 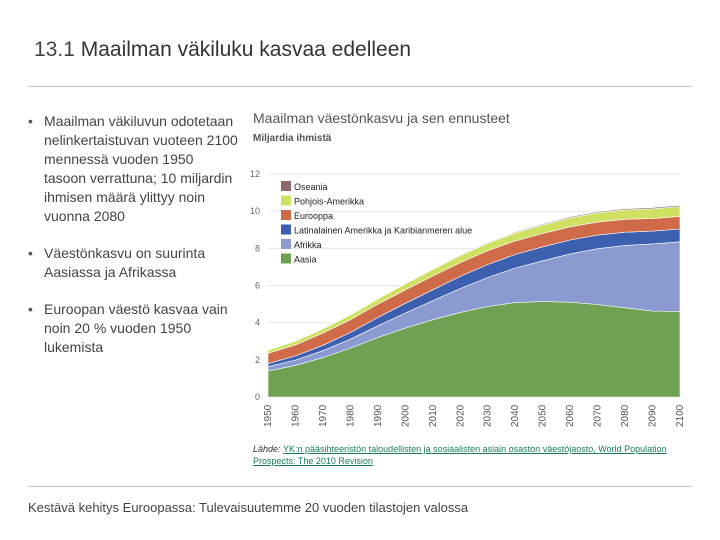 I want to click on y-tick-label: 2, so click(x=257, y=360).